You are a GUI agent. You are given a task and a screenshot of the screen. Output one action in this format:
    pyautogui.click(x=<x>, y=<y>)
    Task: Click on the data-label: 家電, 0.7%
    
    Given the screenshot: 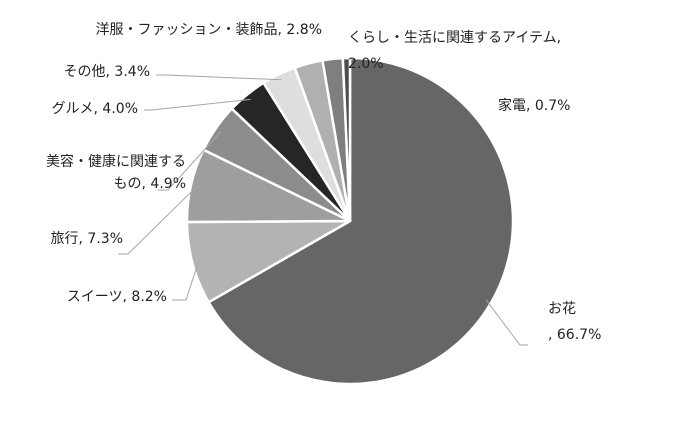 What is the action you would take?
    pyautogui.click(x=534, y=105)
    